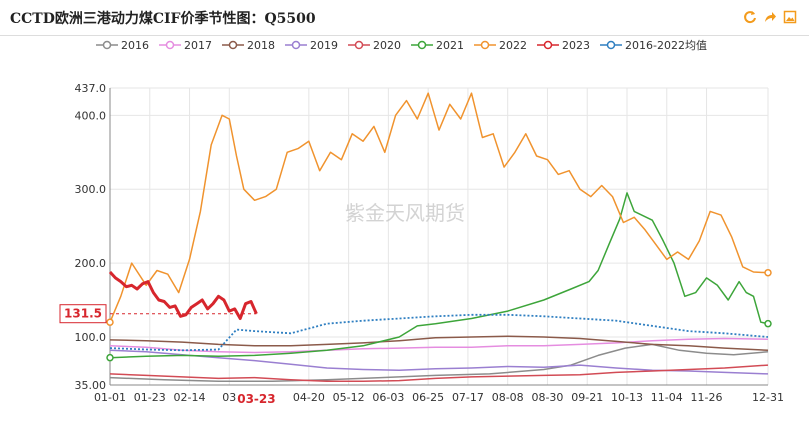 The image size is (809, 440). What do you see at coordinates (110, 397) in the screenshot?
I see `x-tick-label: 01-01` at bounding box center [110, 397].